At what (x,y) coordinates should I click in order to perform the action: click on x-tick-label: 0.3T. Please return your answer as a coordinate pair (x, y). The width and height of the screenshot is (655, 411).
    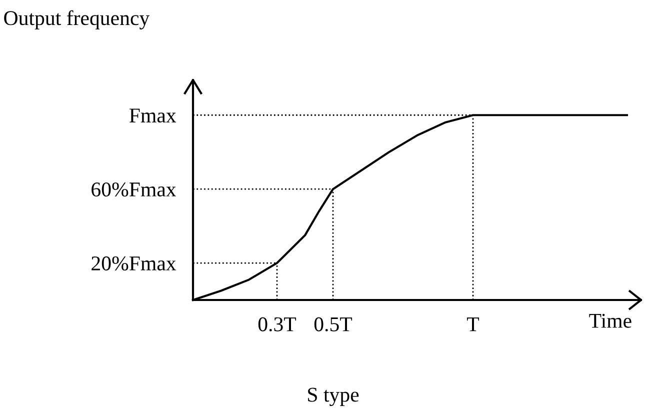
    Looking at the image, I should click on (277, 324).